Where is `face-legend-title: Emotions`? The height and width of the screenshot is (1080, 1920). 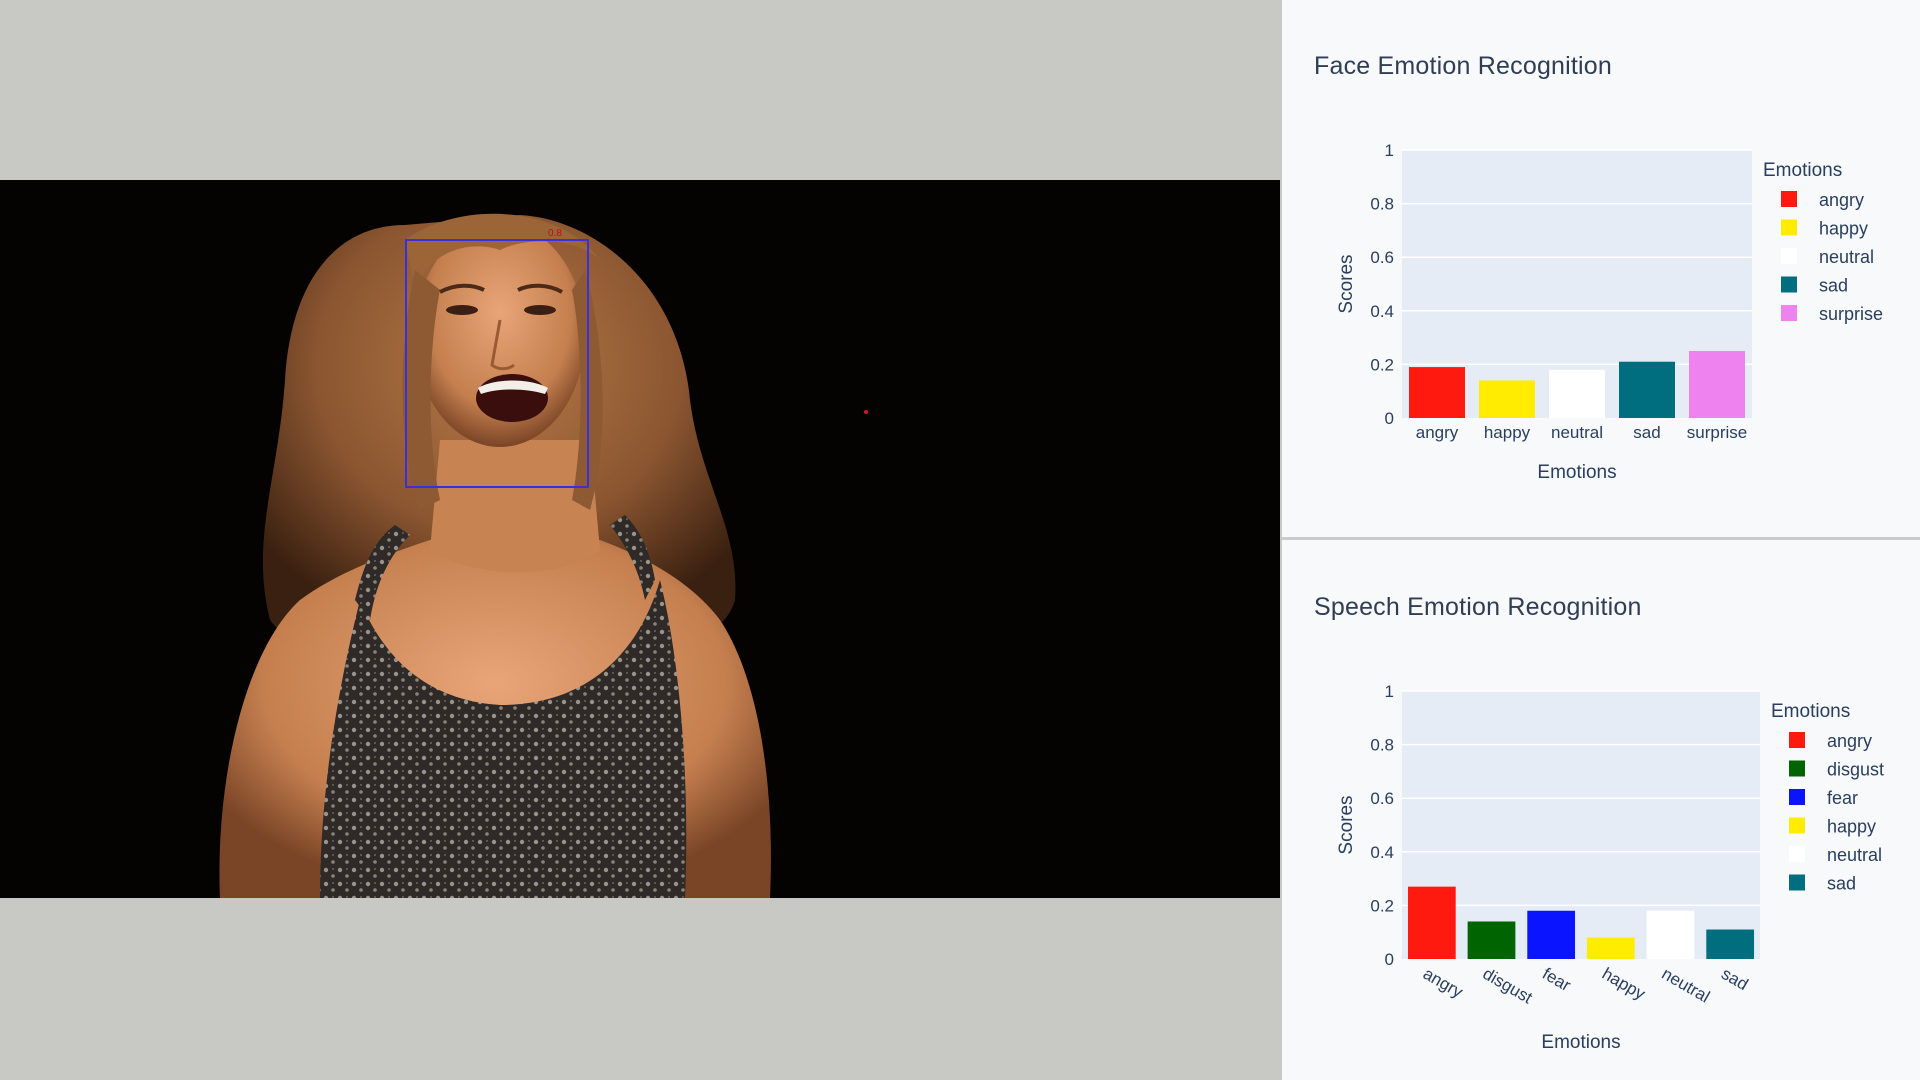
face-legend-title: Emotions is located at coordinates (1802, 170).